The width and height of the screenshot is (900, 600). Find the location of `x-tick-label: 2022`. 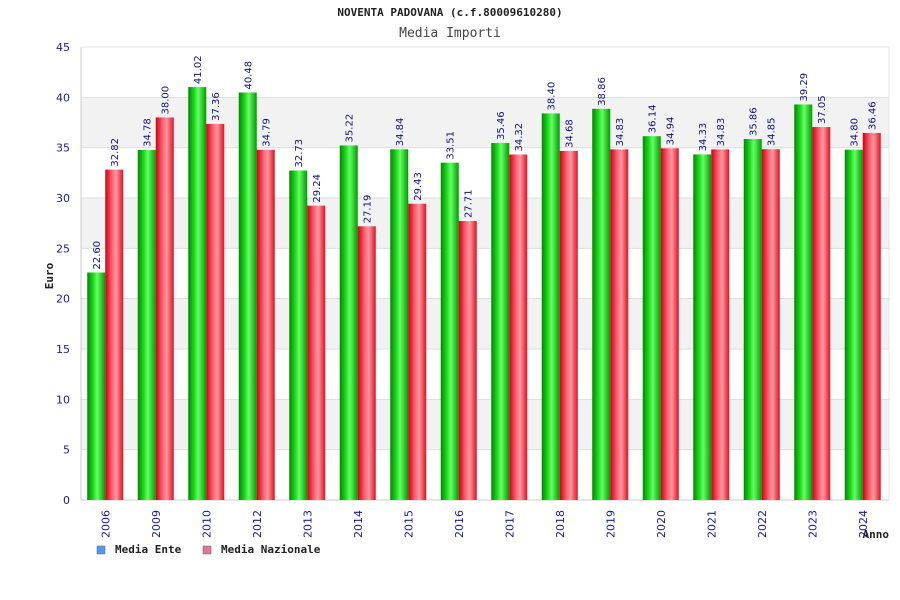

x-tick-label: 2022 is located at coordinates (762, 524).